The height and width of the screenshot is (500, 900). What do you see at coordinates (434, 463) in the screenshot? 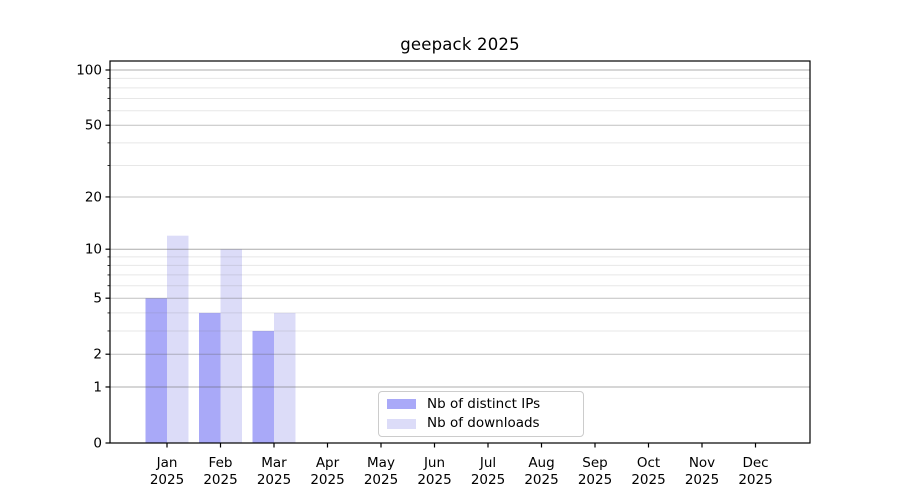
I see `x-tick-label-month-jun: Jun` at bounding box center [434, 463].